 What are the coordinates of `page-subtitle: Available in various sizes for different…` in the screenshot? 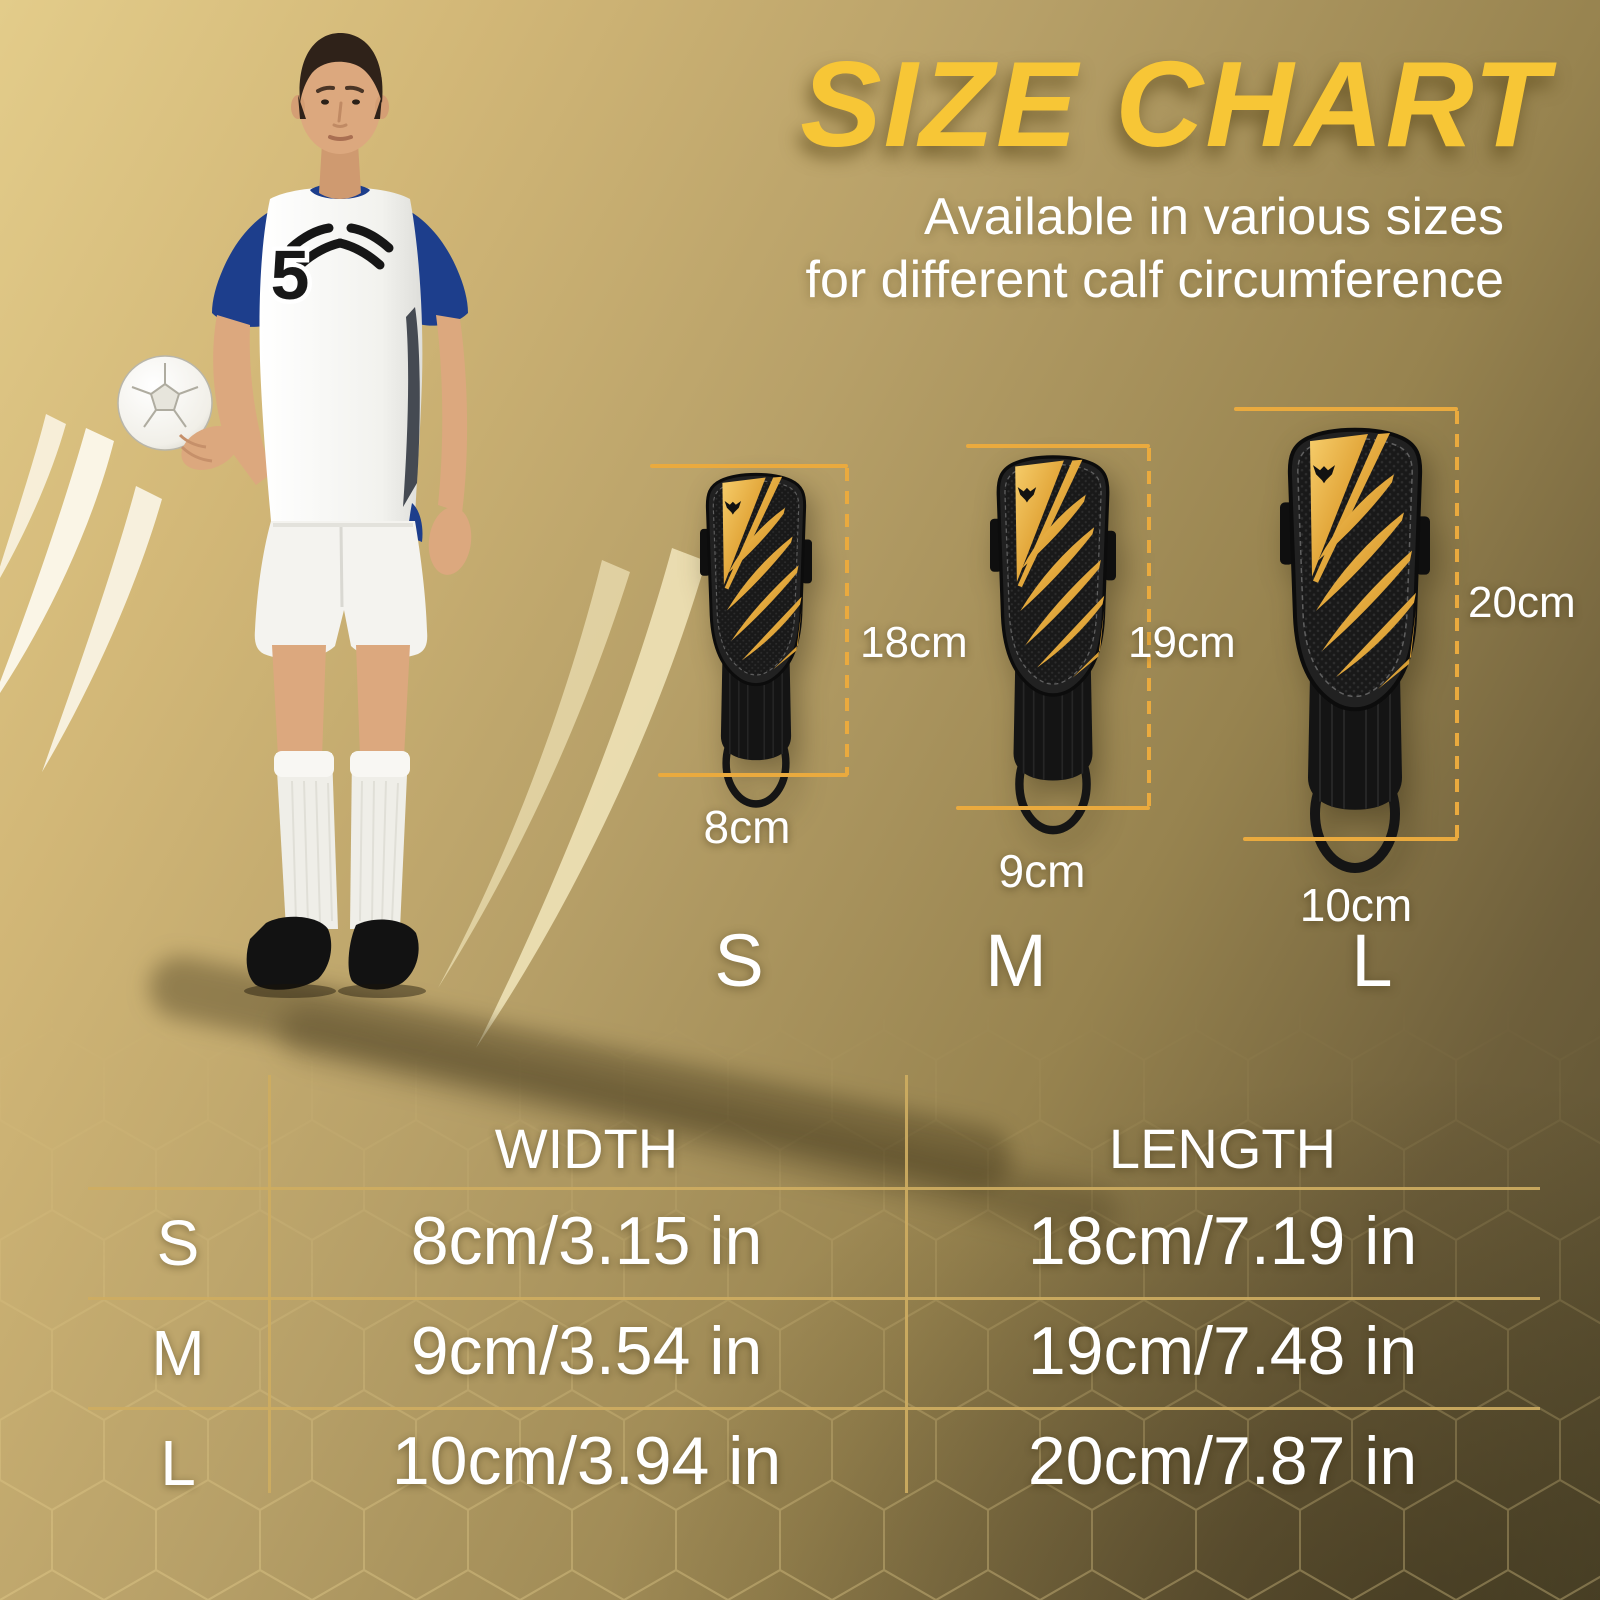 It's located at (1155, 249).